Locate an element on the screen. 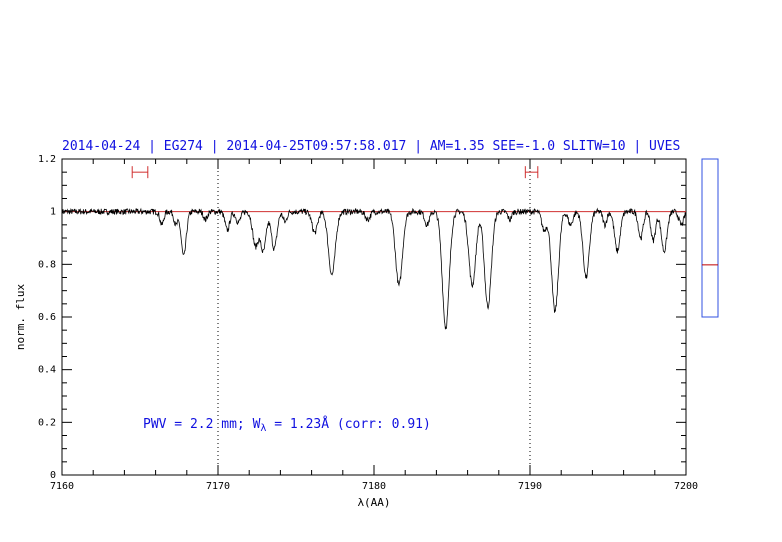 Image resolution: width=782 pixels, height=542 pixels. y-tick-label: 0.8 is located at coordinates (47, 264).